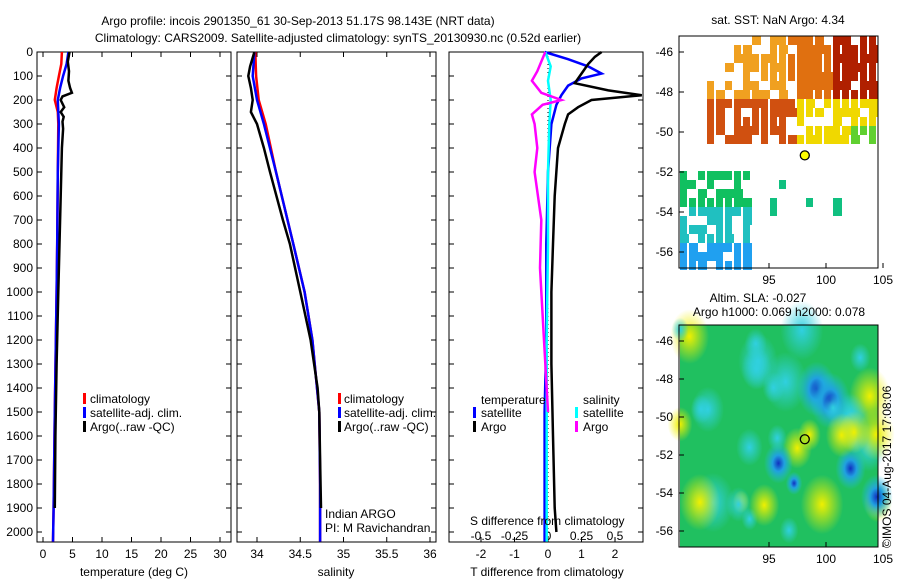 This screenshot has width=900, height=580. What do you see at coordinates (513, 400) in the screenshot?
I see `legend-header-temperature: temperature` at bounding box center [513, 400].